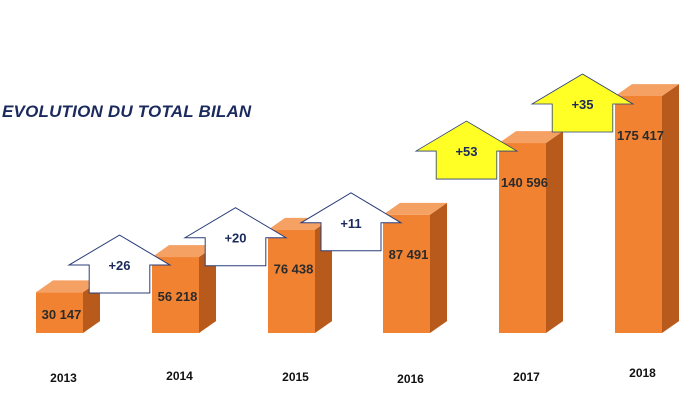 The height and width of the screenshot is (402, 698). Describe the element at coordinates (554, 232) in the screenshot. I see `bar-side-2017` at that location.